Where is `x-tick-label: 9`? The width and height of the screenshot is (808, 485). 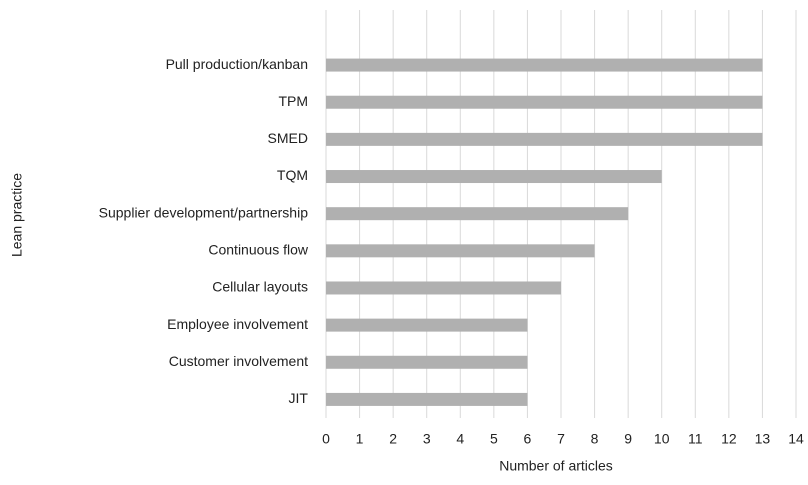
x-tick-label: 9 is located at coordinates (628, 439).